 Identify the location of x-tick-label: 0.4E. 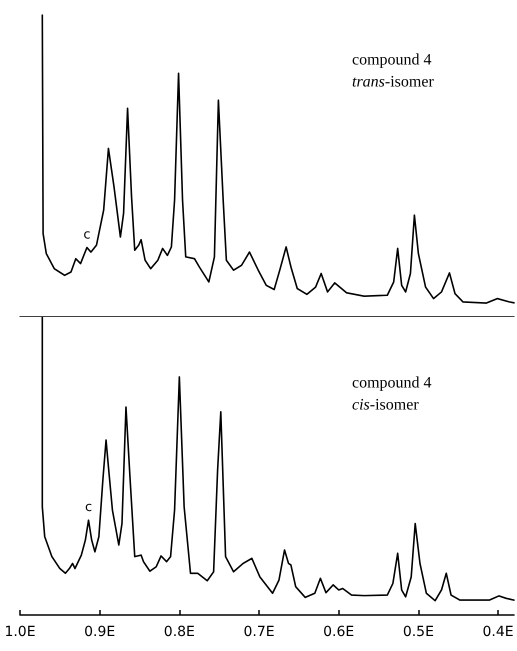
(498, 632).